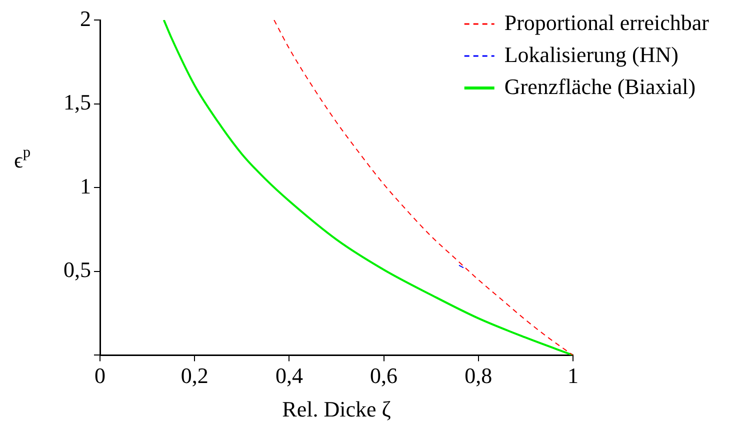  I want to click on x-tick-label: 0,8, so click(478, 375).